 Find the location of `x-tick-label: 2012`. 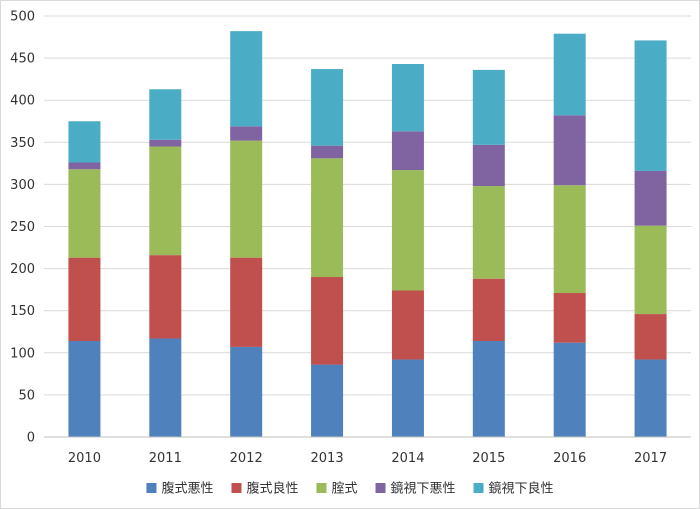

x-tick-label: 2012 is located at coordinates (246, 458).